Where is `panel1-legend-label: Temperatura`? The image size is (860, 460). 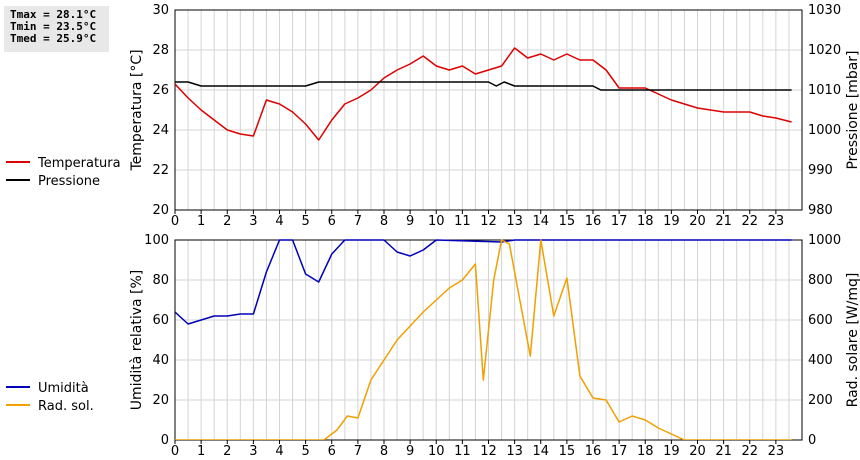 panel1-legend-label: Temperatura is located at coordinates (79, 163).